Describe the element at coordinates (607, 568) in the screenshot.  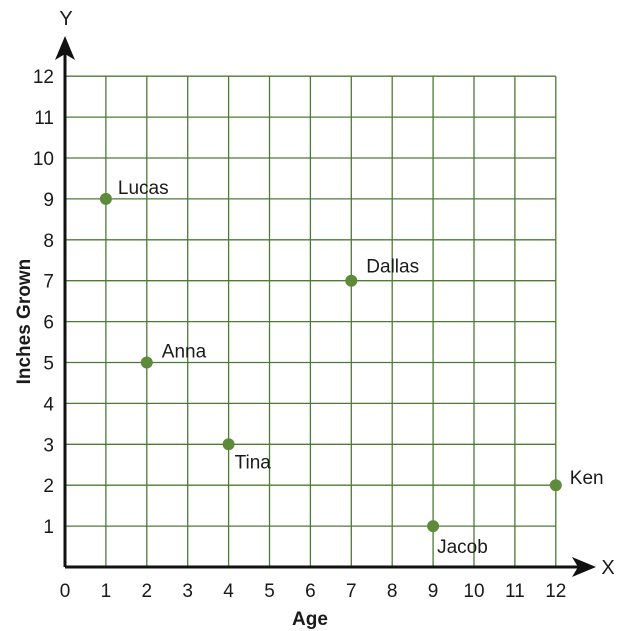
I see `x-axis-name: X` at that location.